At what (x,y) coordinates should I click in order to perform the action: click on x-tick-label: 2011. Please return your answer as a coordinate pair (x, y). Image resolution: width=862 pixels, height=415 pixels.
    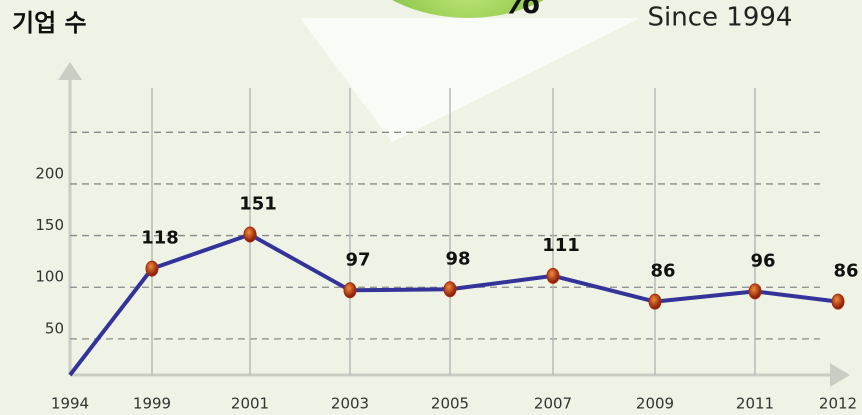
    Looking at the image, I should click on (755, 404).